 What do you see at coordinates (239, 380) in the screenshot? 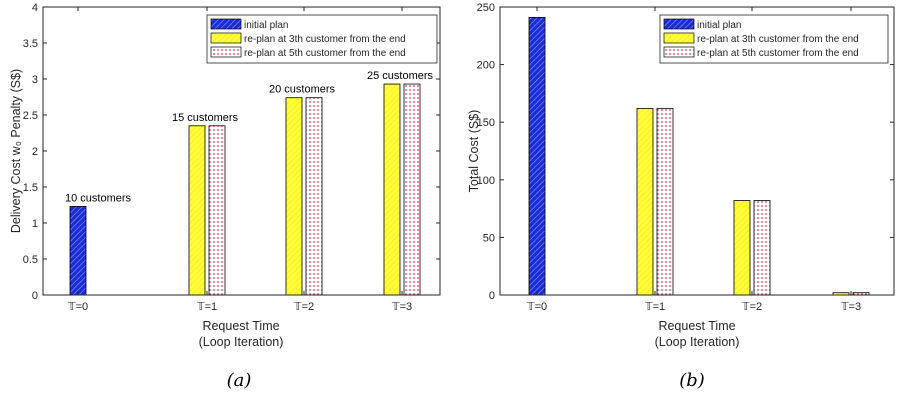
I see `caption-a: (a)` at bounding box center [239, 380].